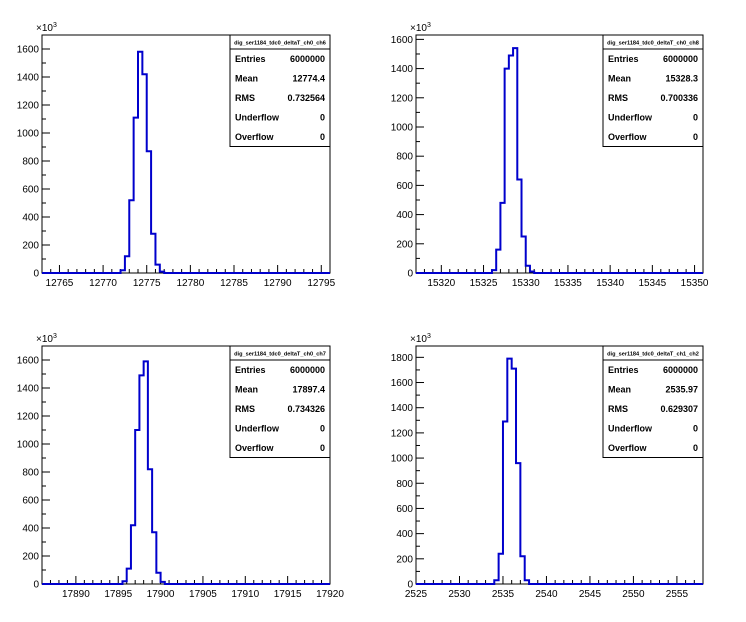  Describe the element at coordinates (203, 594) in the screenshot. I see `x-tick-label: 17905` at that location.